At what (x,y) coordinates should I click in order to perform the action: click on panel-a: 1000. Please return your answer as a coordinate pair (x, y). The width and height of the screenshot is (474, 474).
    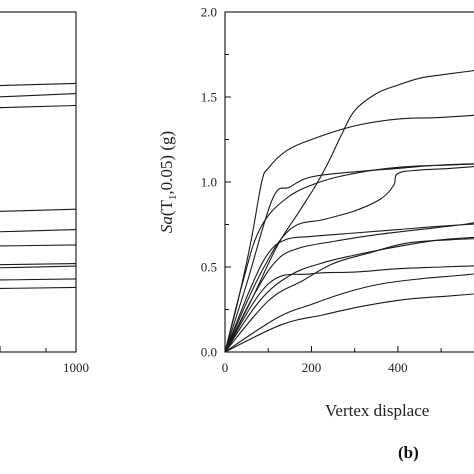
    Looking at the image, I should click on (44, 193).